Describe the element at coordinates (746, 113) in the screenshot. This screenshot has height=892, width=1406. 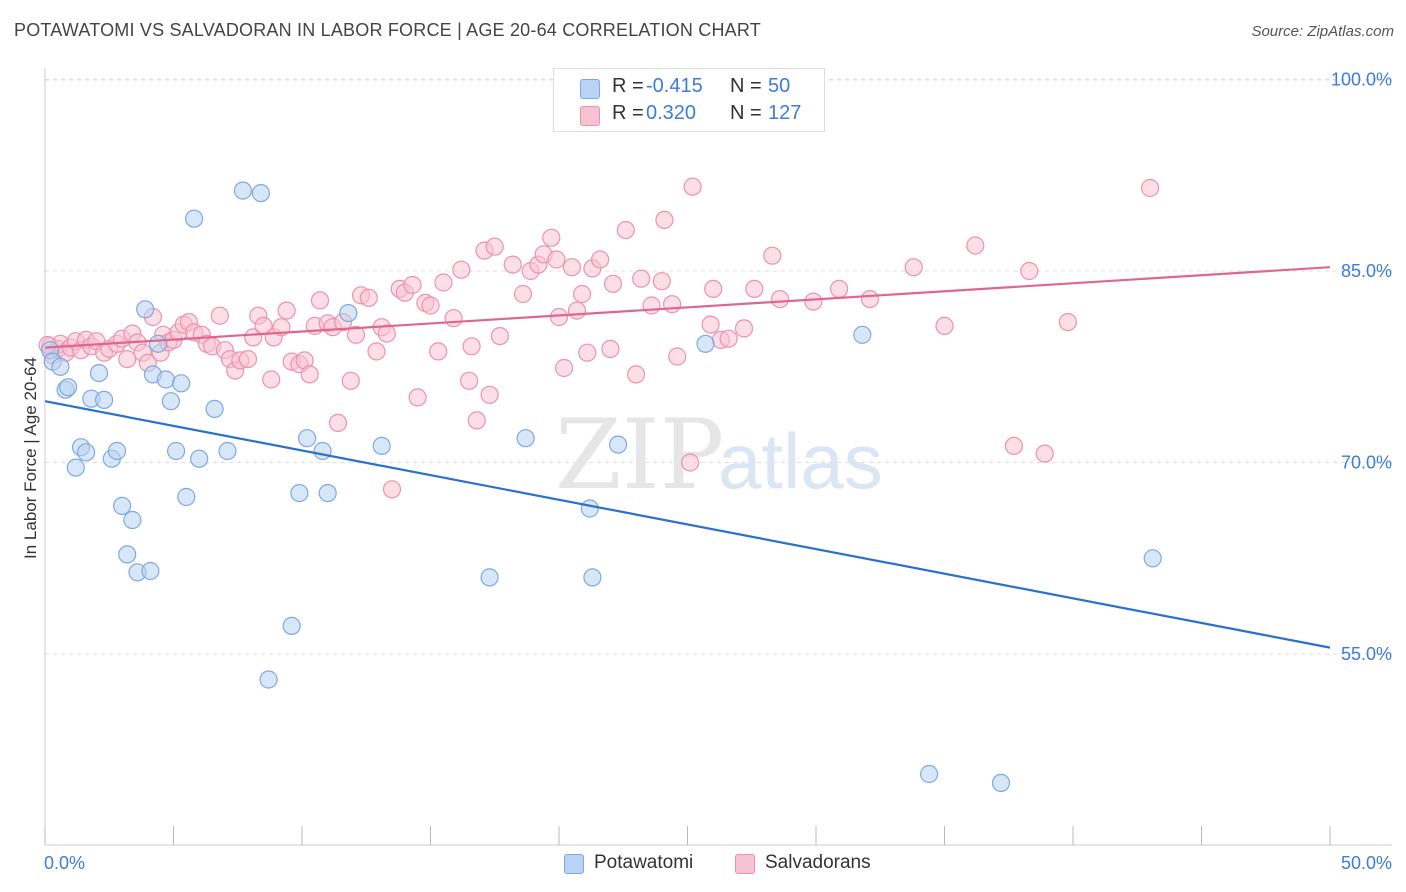
I see `legend-n-label: N =` at that location.